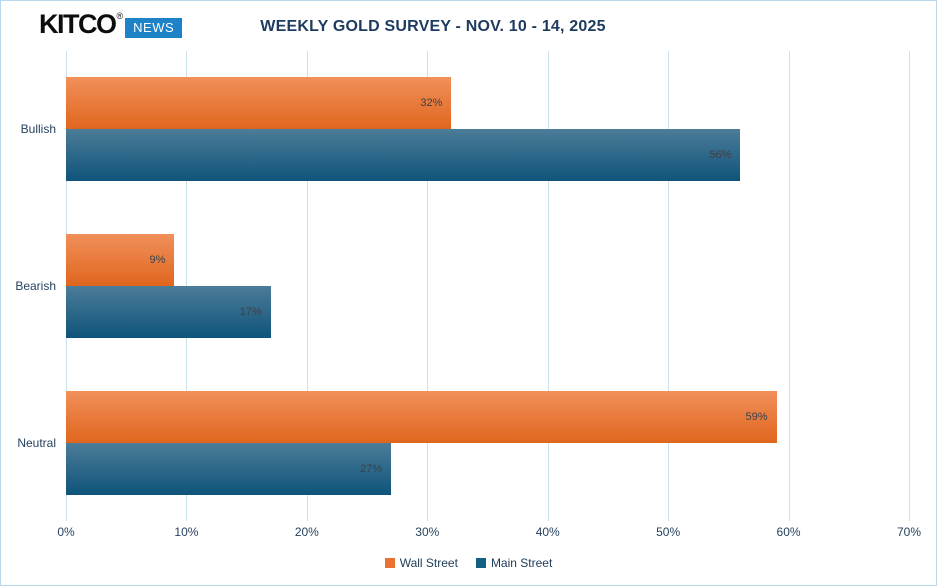 The image size is (937, 586). What do you see at coordinates (154, 28) in the screenshot?
I see `logo-news-badge: NEWS` at bounding box center [154, 28].